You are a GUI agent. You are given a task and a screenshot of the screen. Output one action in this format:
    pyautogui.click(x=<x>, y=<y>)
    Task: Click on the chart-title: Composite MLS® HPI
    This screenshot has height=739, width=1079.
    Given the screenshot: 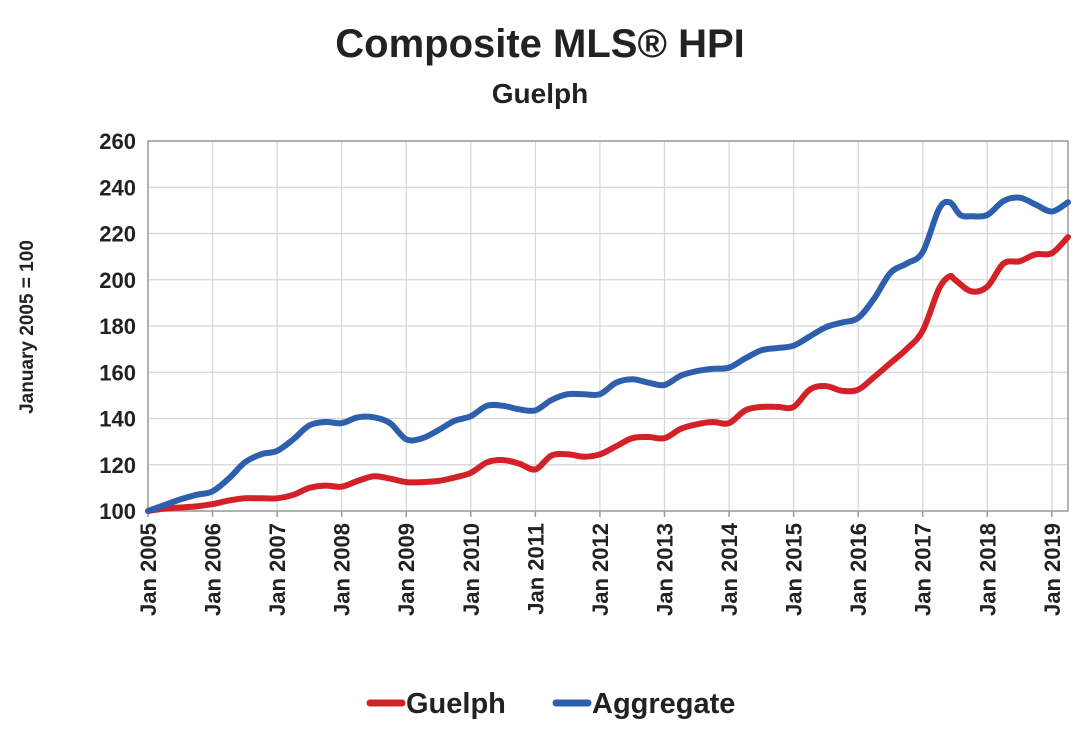 What is the action you would take?
    pyautogui.click(x=540, y=44)
    